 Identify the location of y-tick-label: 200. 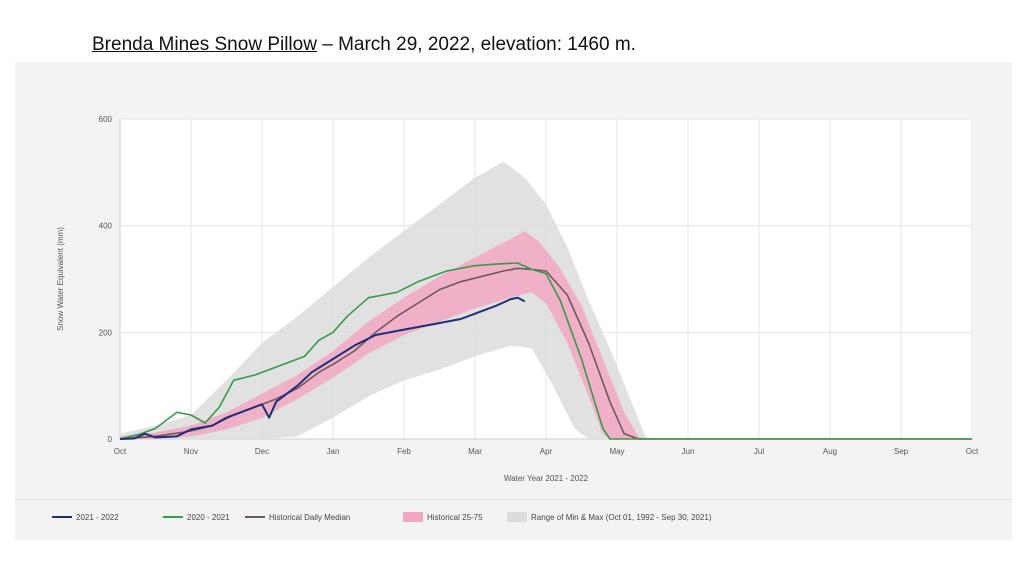
(106, 332).